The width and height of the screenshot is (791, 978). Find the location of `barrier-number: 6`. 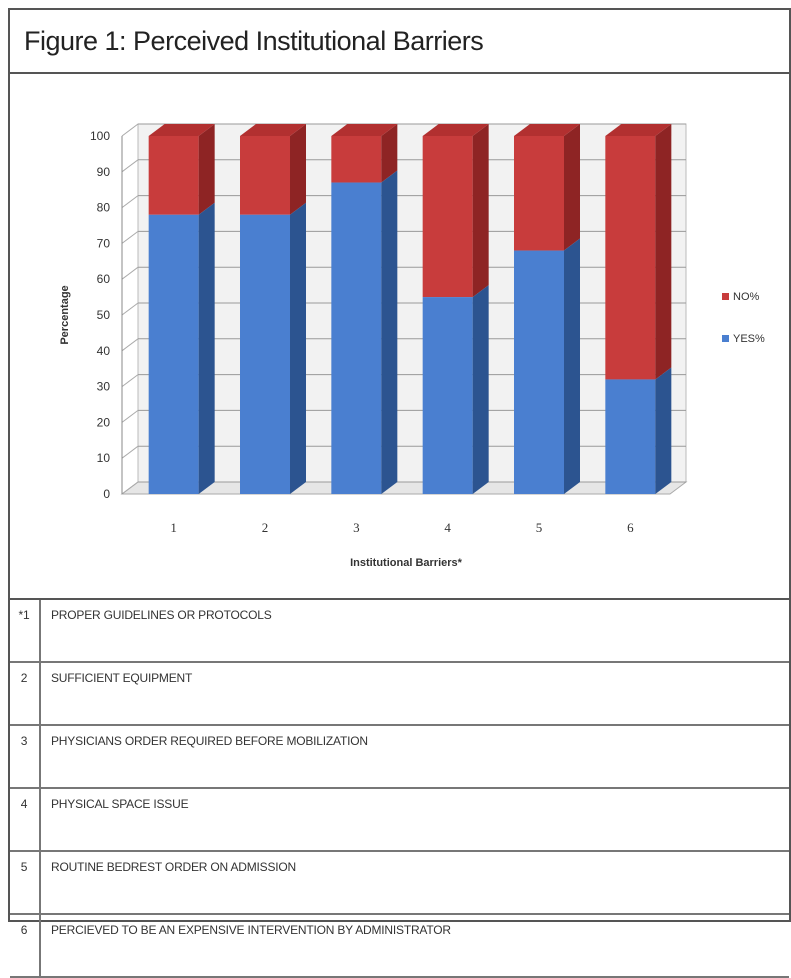

barrier-number: 6 is located at coordinates (25, 946).